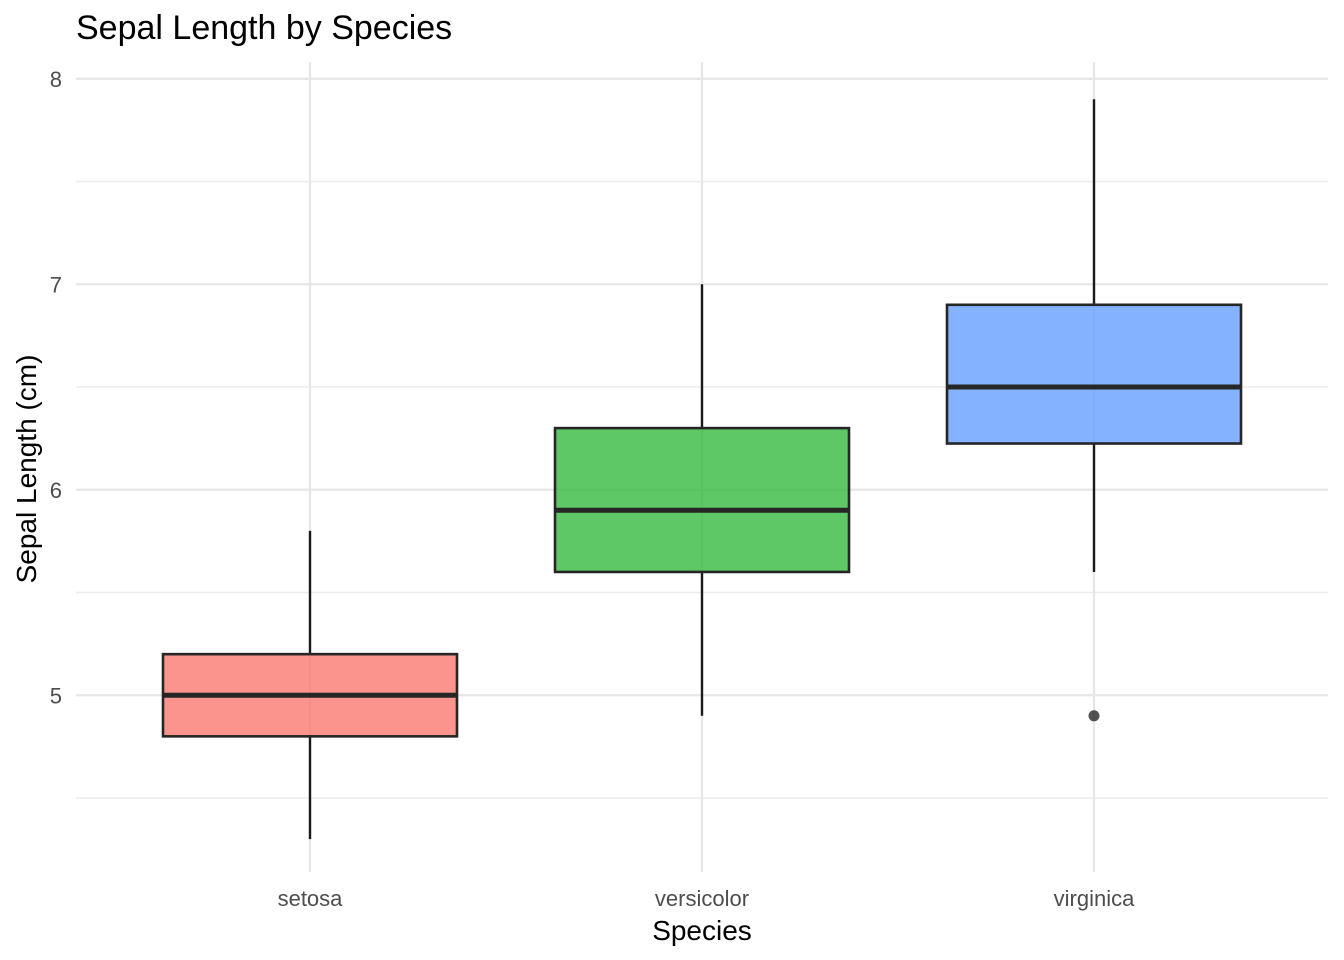 This screenshot has width=1344, height=960. Describe the element at coordinates (264, 28) in the screenshot. I see `chart-title: Sepal Length by Species` at that location.